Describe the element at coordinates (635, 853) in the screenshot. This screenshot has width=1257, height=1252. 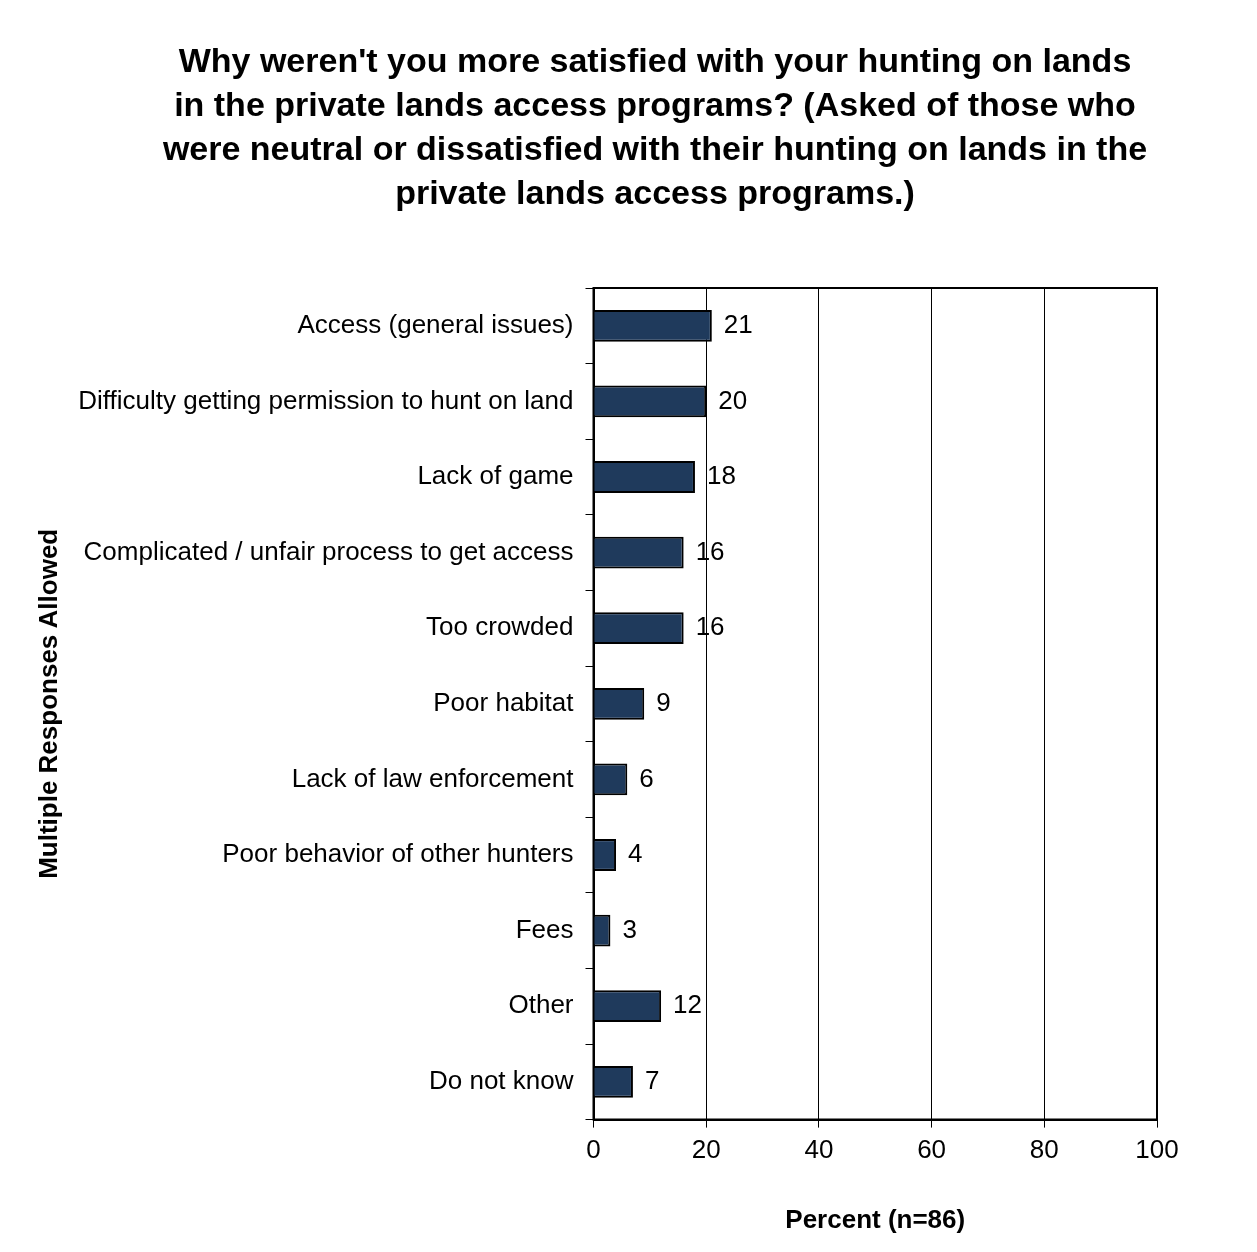
I see `data-label: 4` at that location.